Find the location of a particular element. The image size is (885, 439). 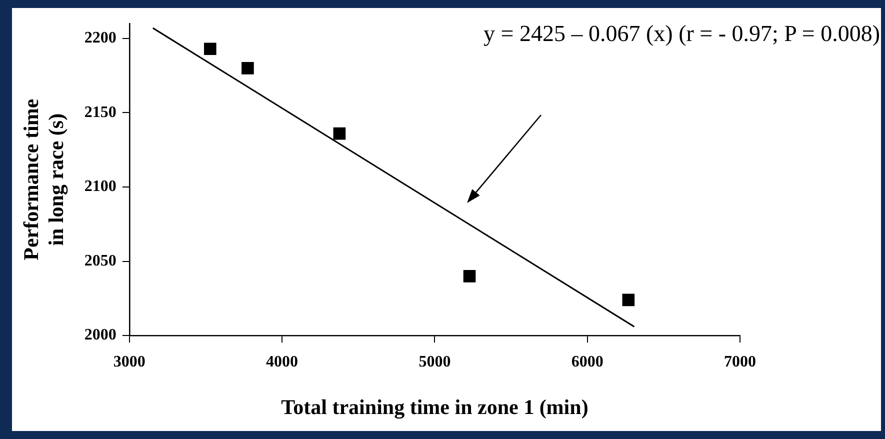

x-tick-label: 4000 is located at coordinates (282, 361).